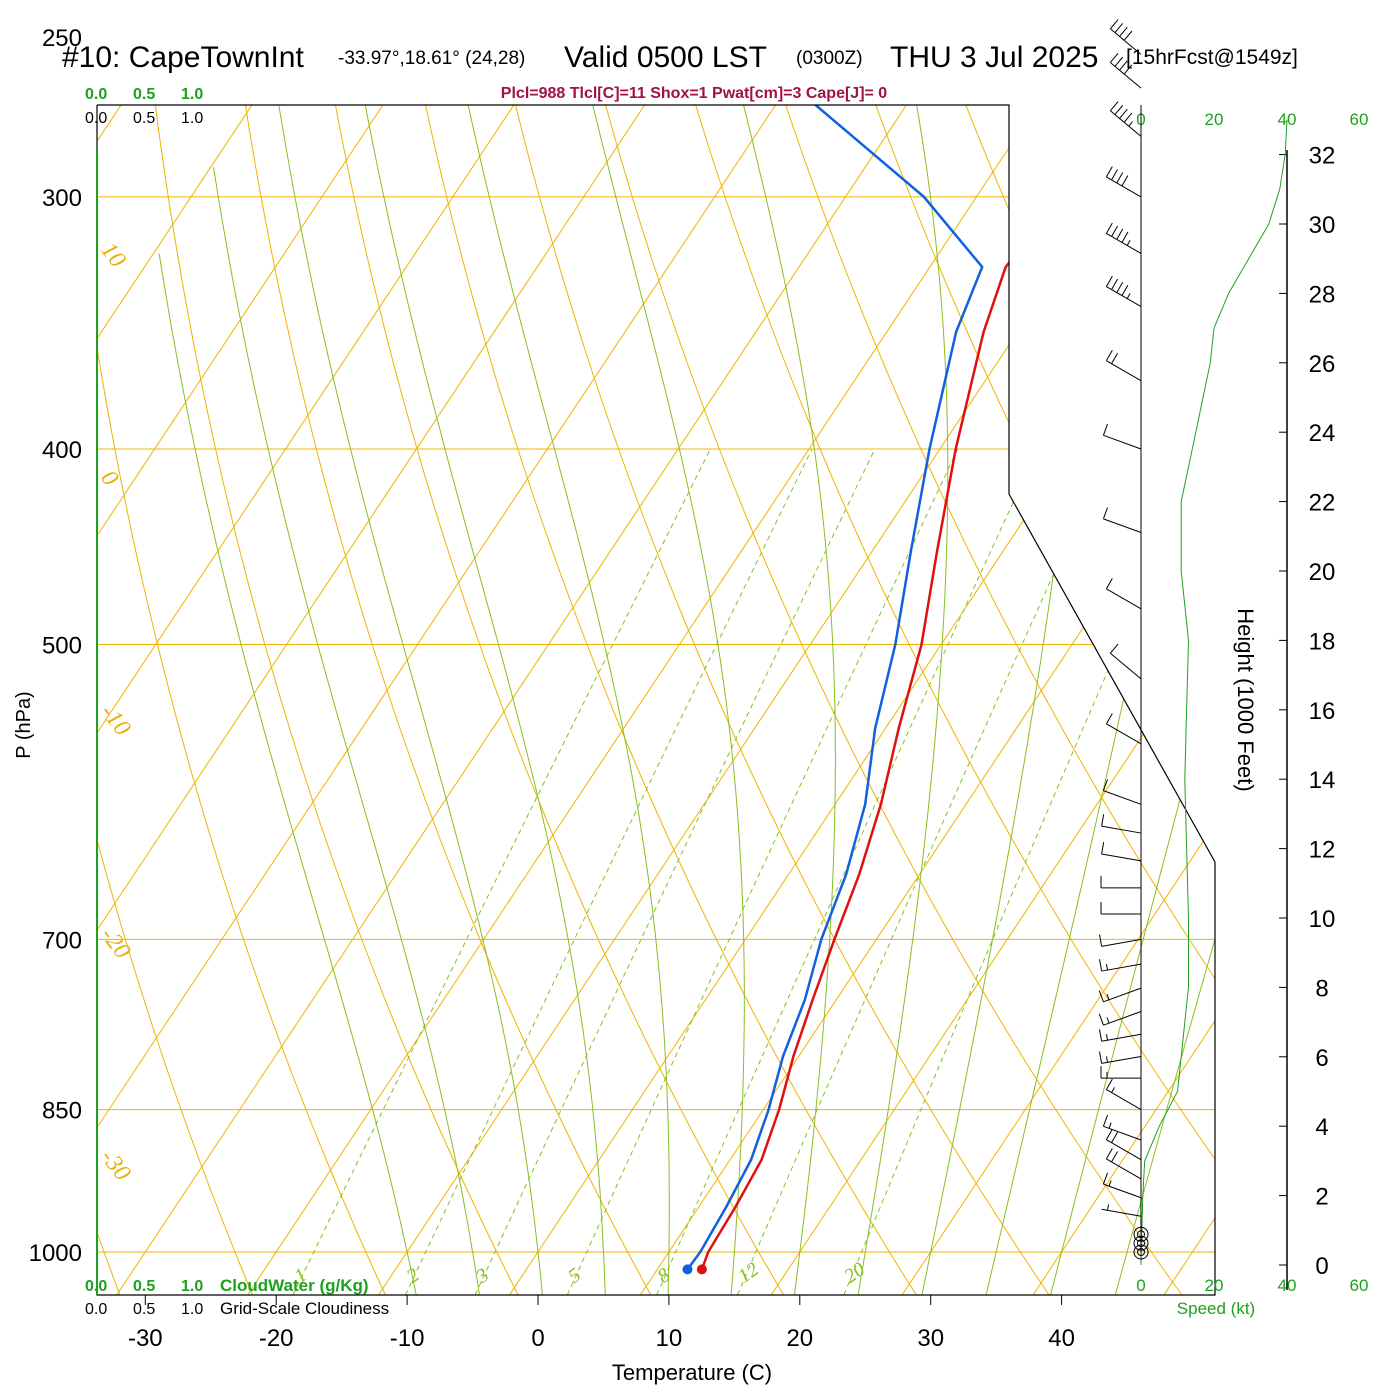 The image size is (1400, 1400). Describe the element at coordinates (1140, 1285) in the screenshot. I see `speed-tick-bottom-0: 0` at that location.